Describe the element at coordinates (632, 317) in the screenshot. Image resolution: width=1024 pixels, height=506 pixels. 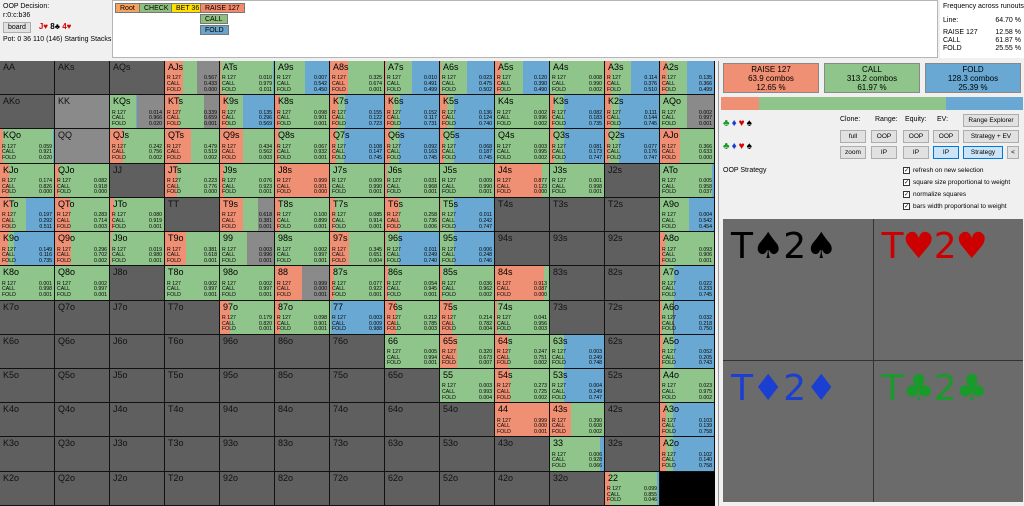
I see `hand-cell-72s: 72s` at that location.